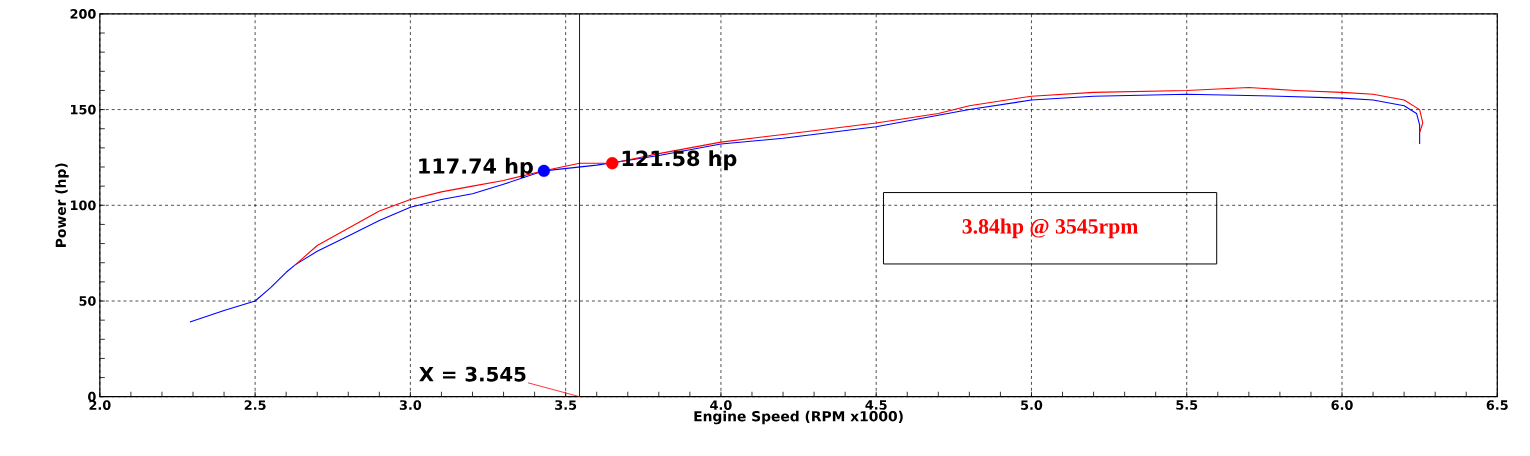 The image size is (1530, 456). What do you see at coordinates (721, 405) in the screenshot?
I see `x-tick-label: 4.0` at bounding box center [721, 405].